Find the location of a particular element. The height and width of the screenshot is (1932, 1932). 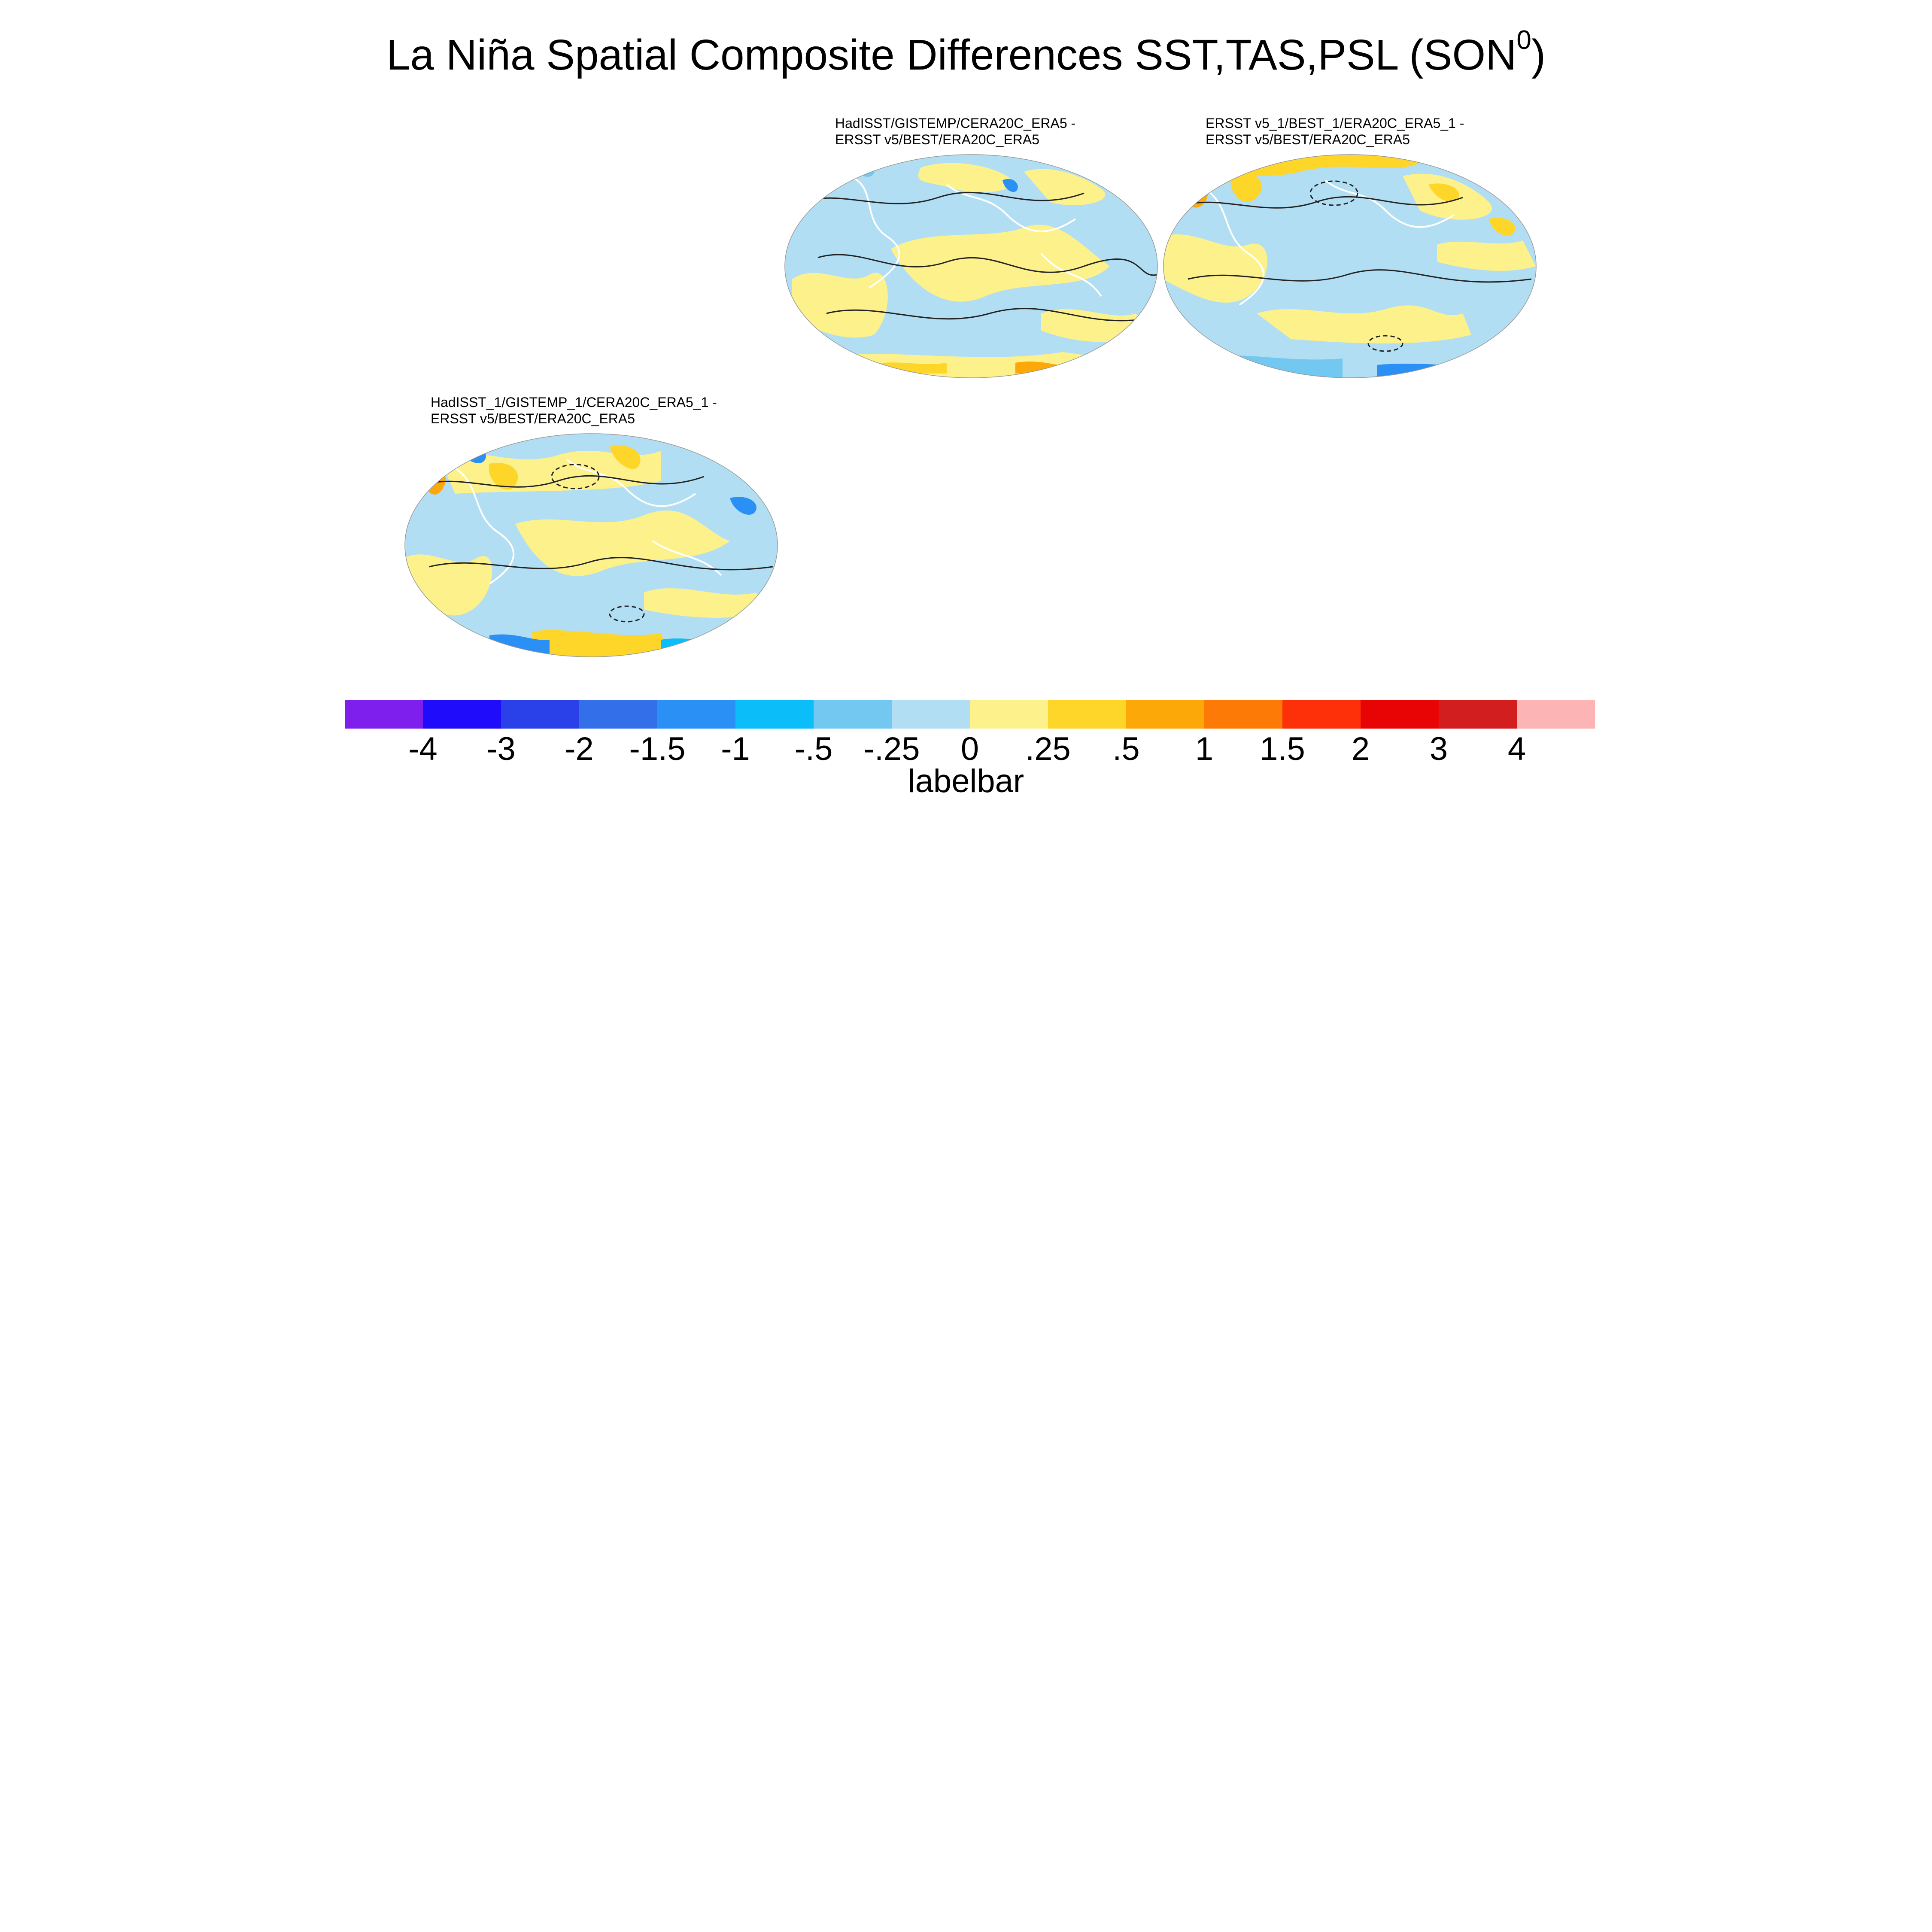

labelbar-tick-label: 0 is located at coordinates (969, 749).